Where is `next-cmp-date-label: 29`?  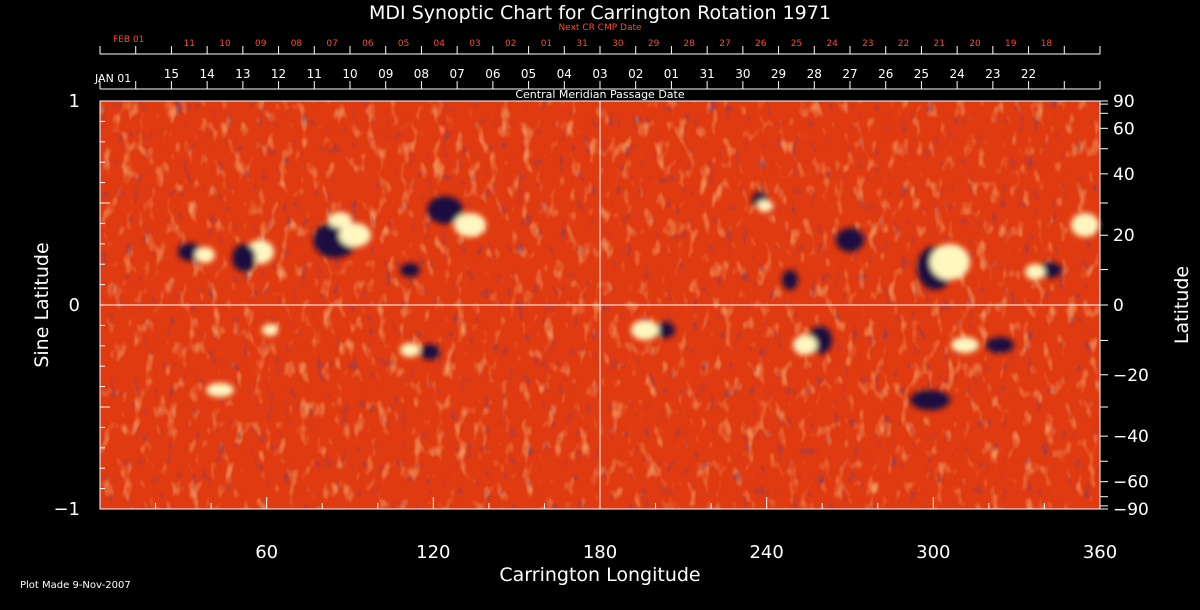 next-cmp-date-label: 29 is located at coordinates (654, 44).